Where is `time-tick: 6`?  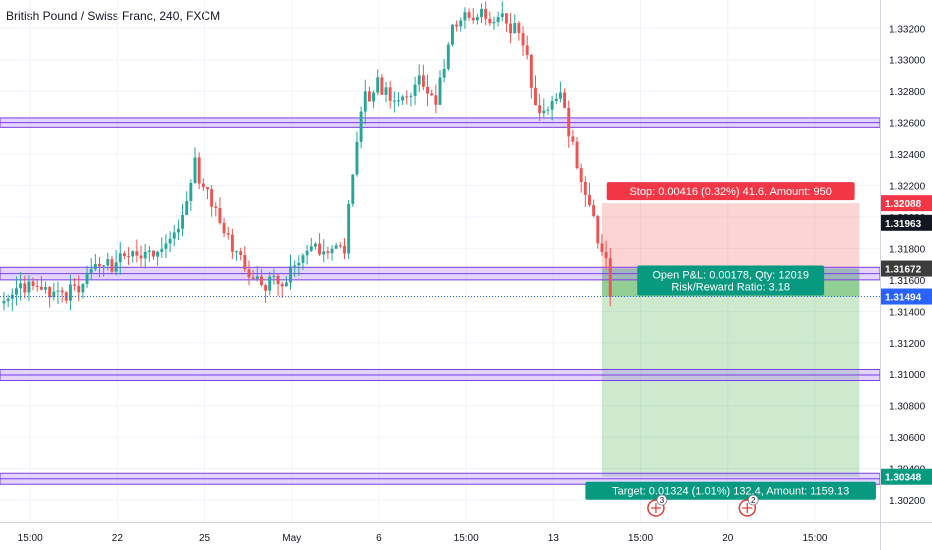
time-tick: 6 is located at coordinates (379, 538).